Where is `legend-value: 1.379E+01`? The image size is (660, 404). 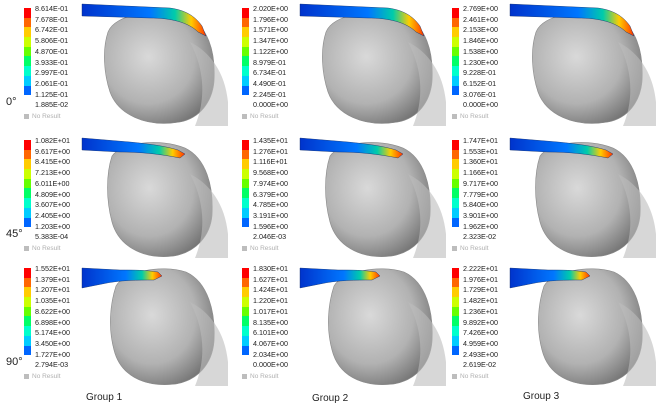 legend-value: 1.379E+01 is located at coordinates (52, 279).